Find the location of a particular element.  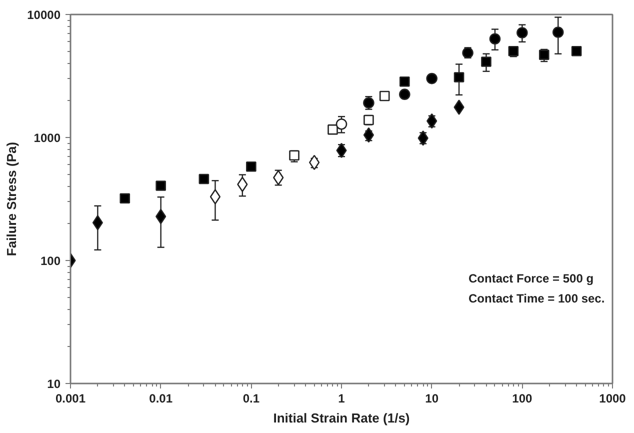

x-axis-title: Initial Strain Rate (1/s) is located at coordinates (341, 418).